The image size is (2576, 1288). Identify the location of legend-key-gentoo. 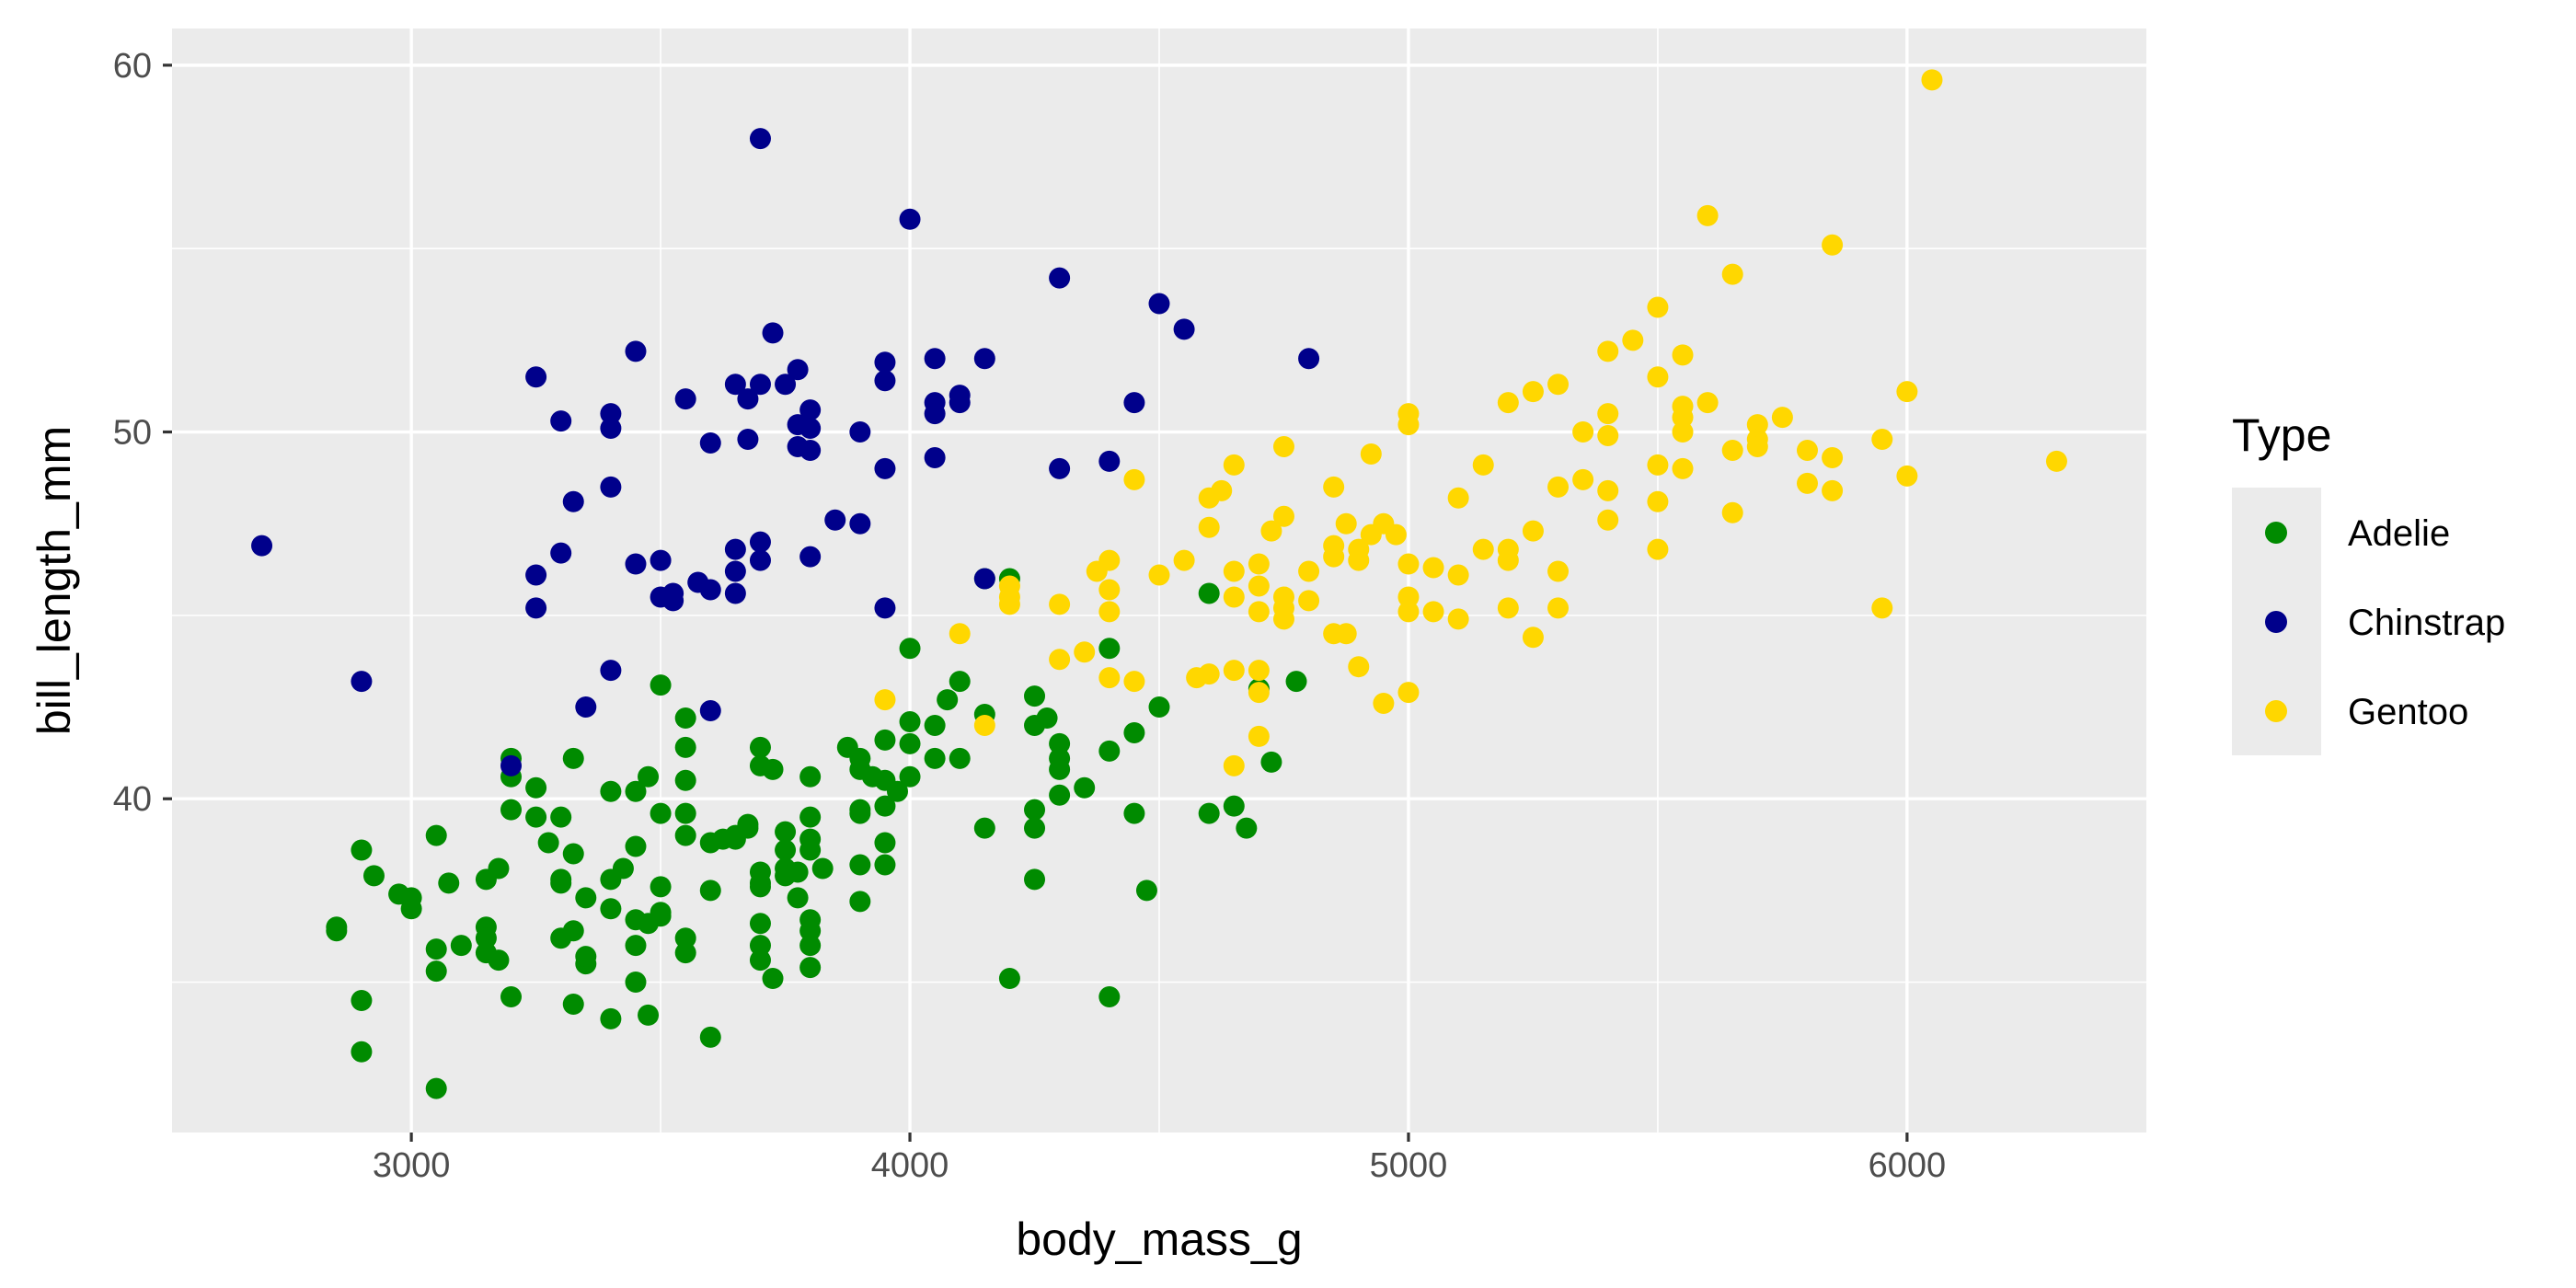
(2276, 711).